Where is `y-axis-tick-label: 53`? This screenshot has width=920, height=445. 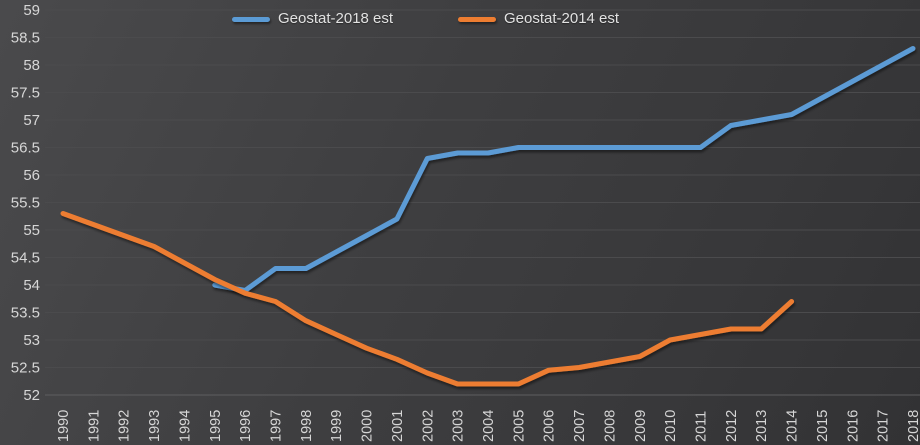
y-axis-tick-label: 53 is located at coordinates (31, 340).